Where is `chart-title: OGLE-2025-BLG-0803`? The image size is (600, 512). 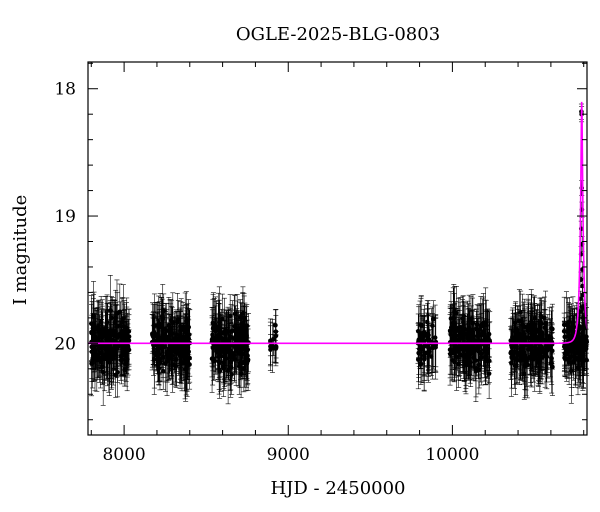
chart-title: OGLE-2025-BLG-0803 is located at coordinates (338, 34).